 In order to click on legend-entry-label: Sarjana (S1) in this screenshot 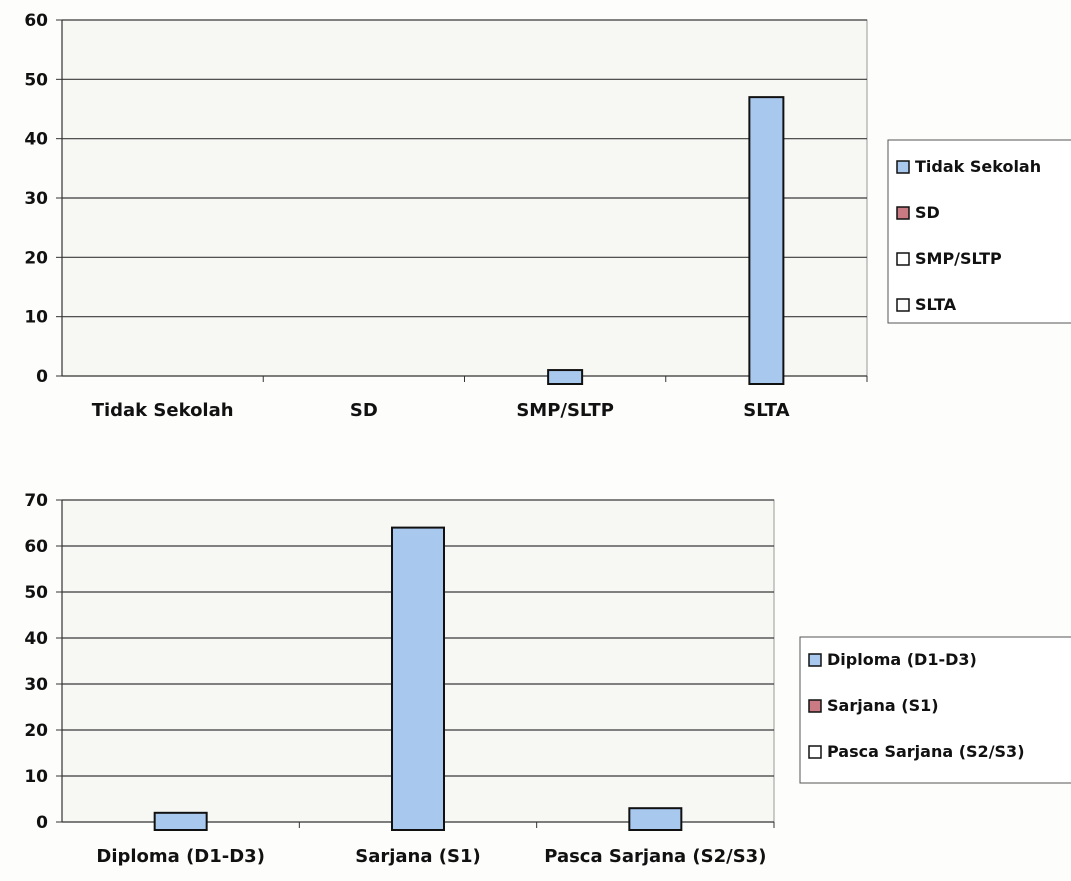, I will do `click(883, 705)`.